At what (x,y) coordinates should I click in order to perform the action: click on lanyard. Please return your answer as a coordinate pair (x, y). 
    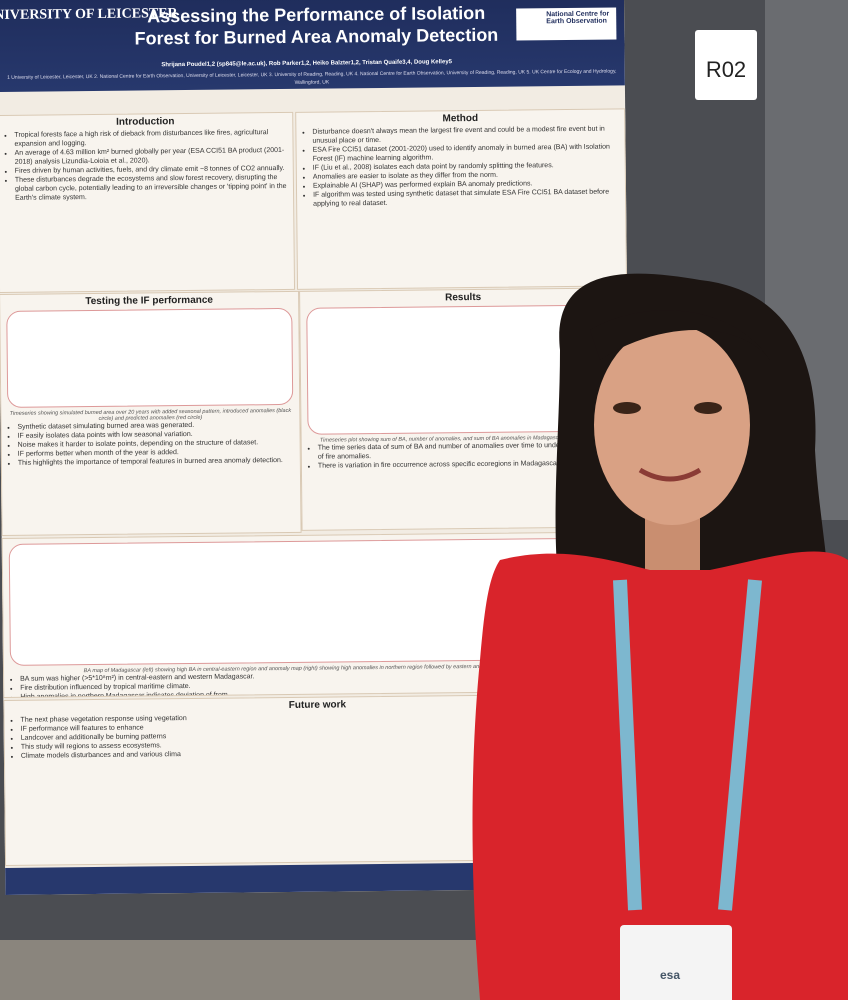
    Looking at the image, I should click on (687, 745).